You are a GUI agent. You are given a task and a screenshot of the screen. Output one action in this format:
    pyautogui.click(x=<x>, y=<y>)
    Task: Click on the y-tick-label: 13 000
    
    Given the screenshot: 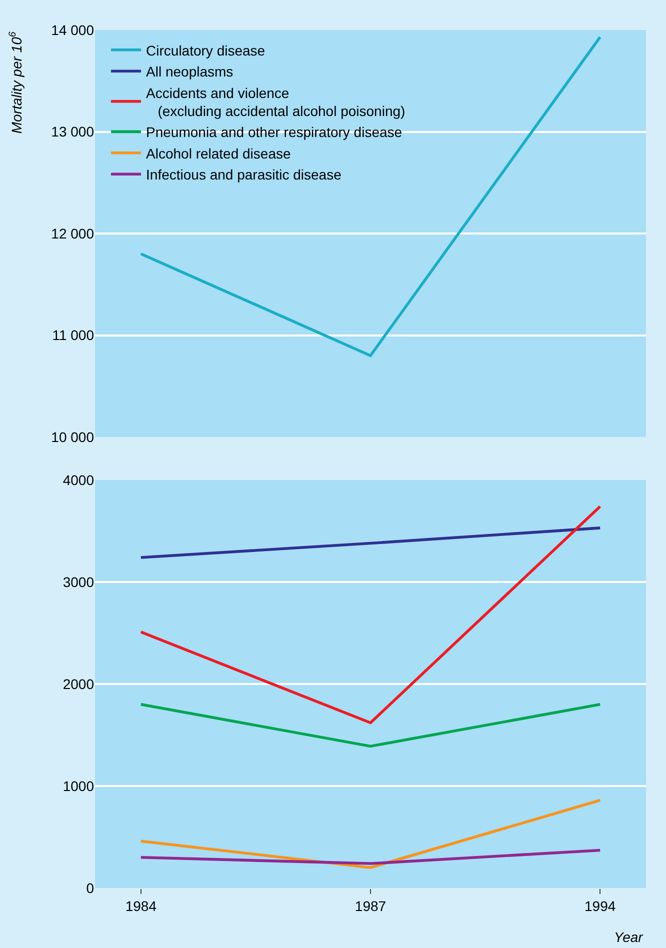 What is the action you would take?
    pyautogui.click(x=72, y=132)
    